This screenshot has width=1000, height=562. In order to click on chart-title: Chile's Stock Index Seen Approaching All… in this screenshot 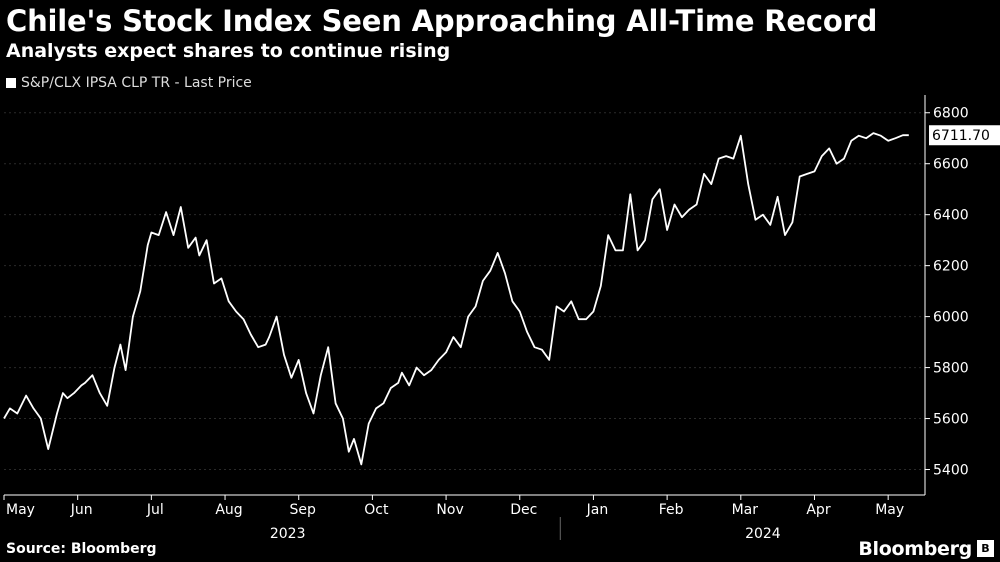, I will do `click(442, 21)`.